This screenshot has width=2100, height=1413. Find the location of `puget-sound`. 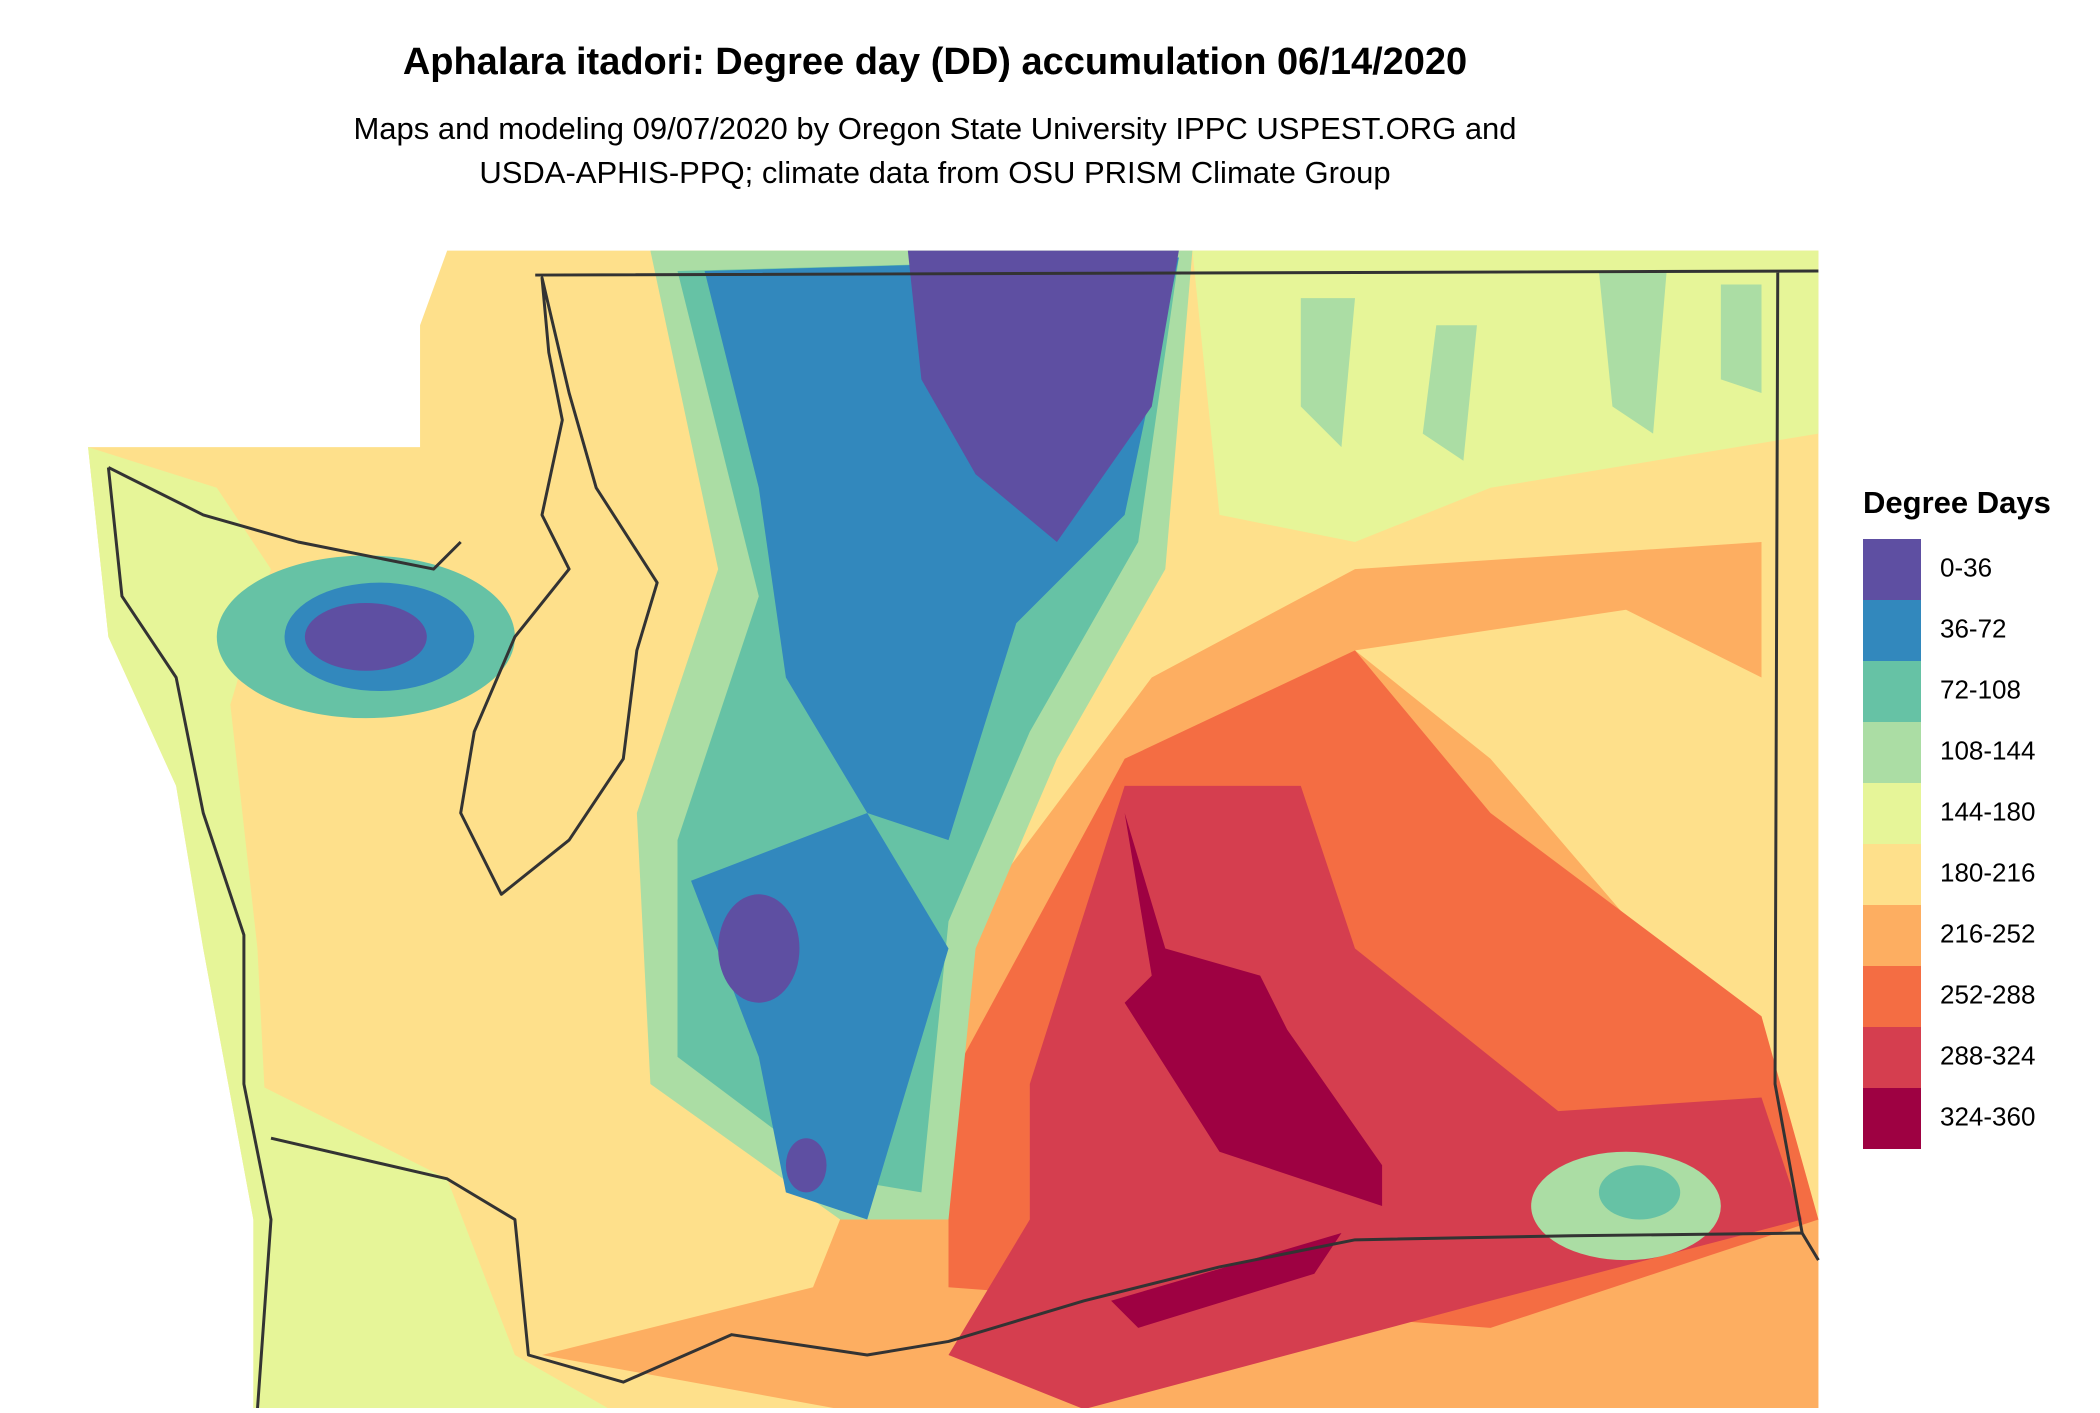

puget-sound is located at coordinates (559, 586).